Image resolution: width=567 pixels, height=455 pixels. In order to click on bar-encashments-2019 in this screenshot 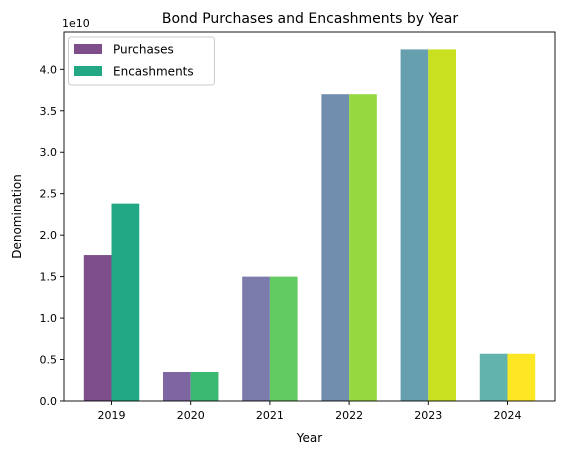, I will do `click(125, 302)`.